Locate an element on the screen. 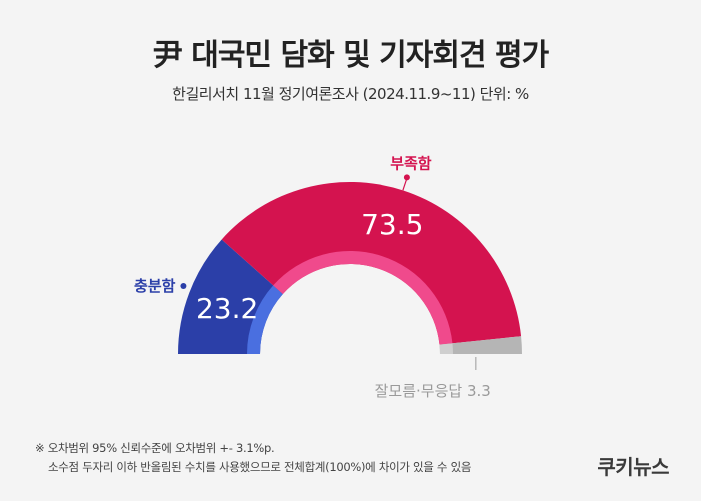 The image size is (701, 501). category-label-1: 부족함 is located at coordinates (411, 163).